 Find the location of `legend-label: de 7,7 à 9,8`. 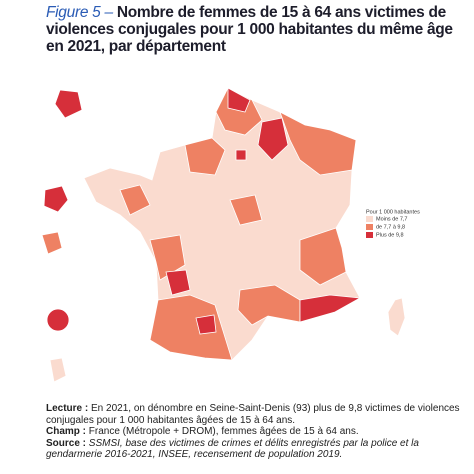

legend-label: de 7,7 à 9,8 is located at coordinates (390, 227).